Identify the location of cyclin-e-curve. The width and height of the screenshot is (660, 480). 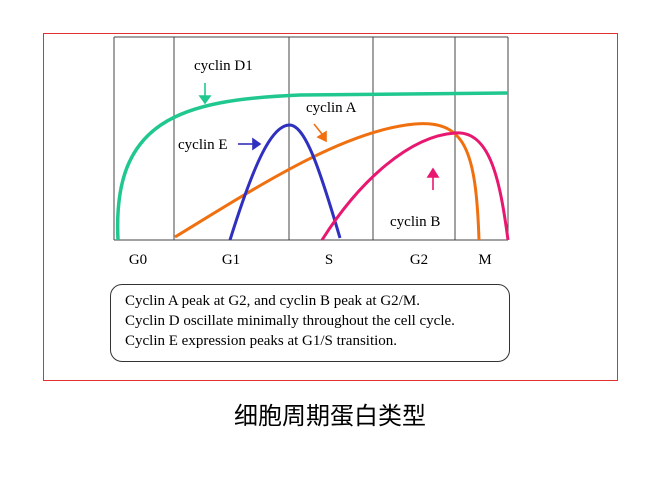
(285, 182).